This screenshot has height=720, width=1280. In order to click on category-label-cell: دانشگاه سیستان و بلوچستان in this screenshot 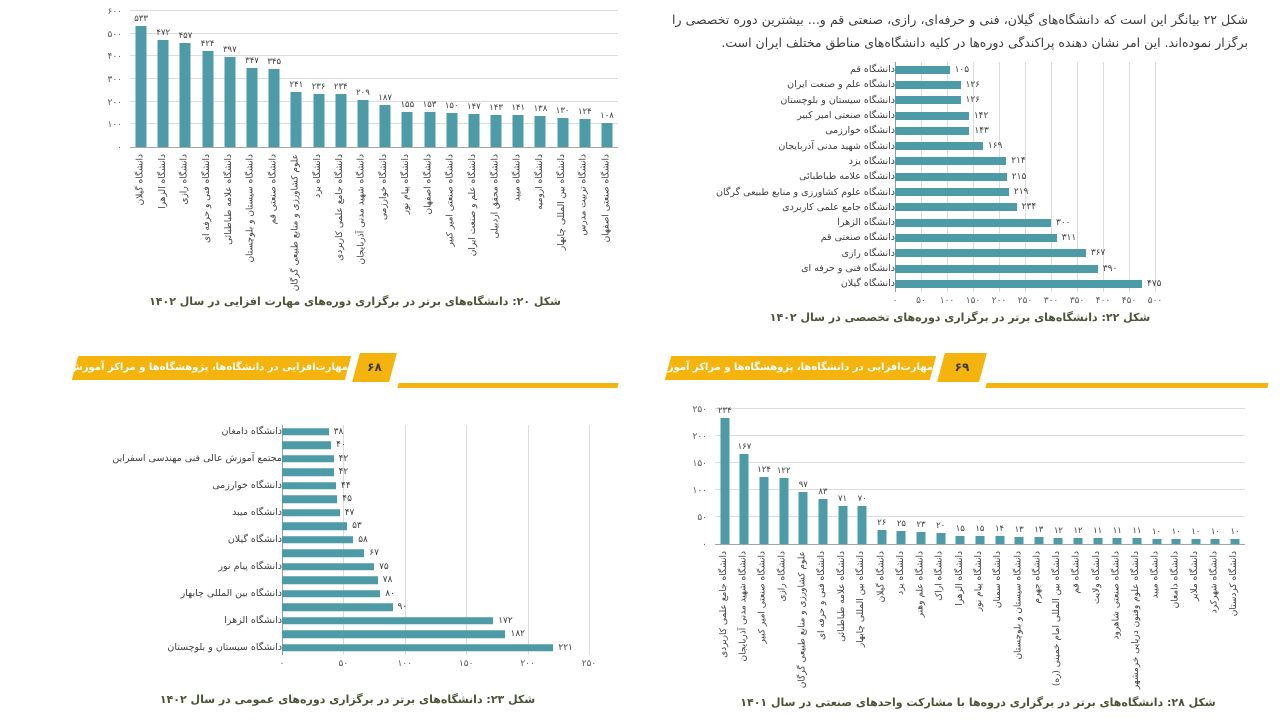, I will do `click(1019, 619)`.